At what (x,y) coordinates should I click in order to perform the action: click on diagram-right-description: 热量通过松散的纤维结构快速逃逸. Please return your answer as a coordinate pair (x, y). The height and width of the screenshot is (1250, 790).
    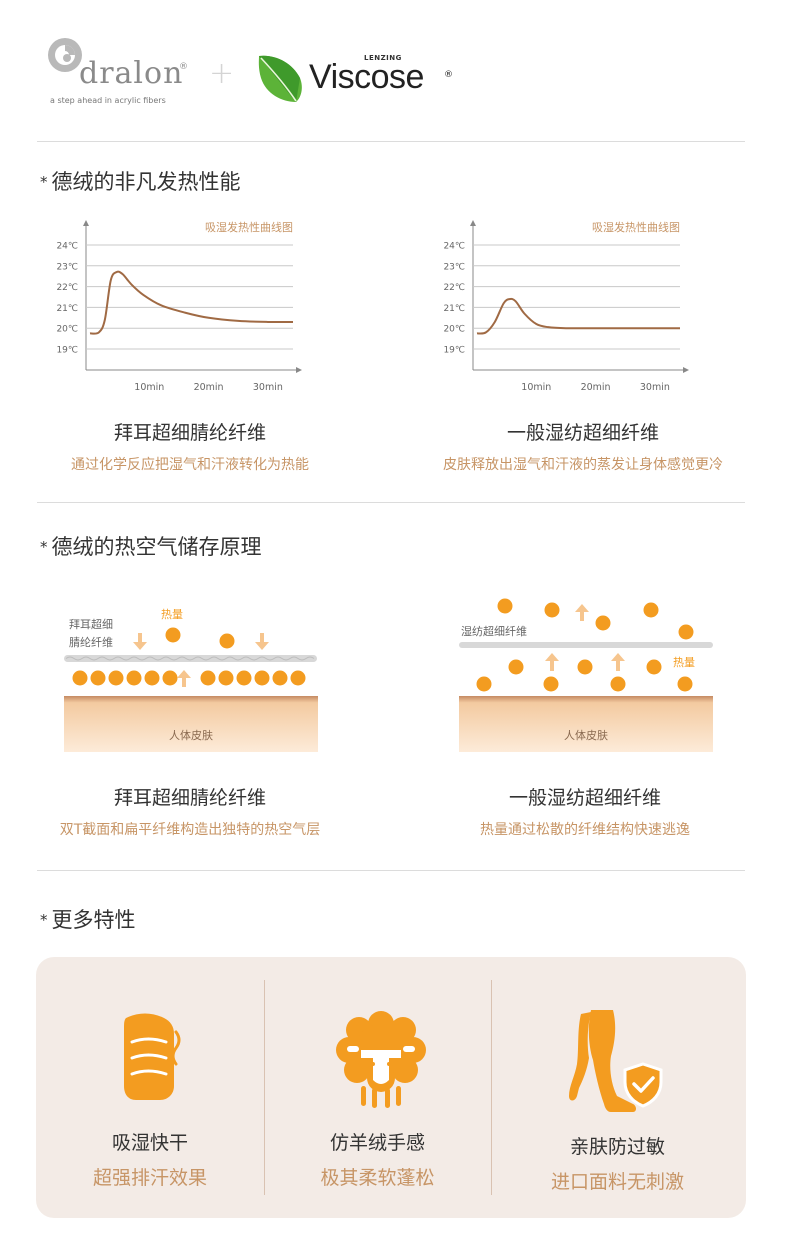
    Looking at the image, I should click on (585, 830).